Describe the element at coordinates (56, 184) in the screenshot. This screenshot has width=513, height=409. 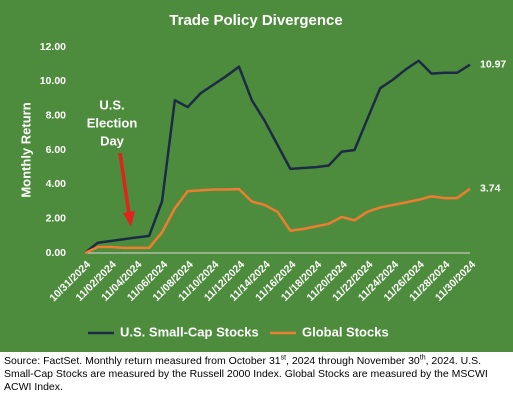
I see `y-tick-label: 4.00` at that location.